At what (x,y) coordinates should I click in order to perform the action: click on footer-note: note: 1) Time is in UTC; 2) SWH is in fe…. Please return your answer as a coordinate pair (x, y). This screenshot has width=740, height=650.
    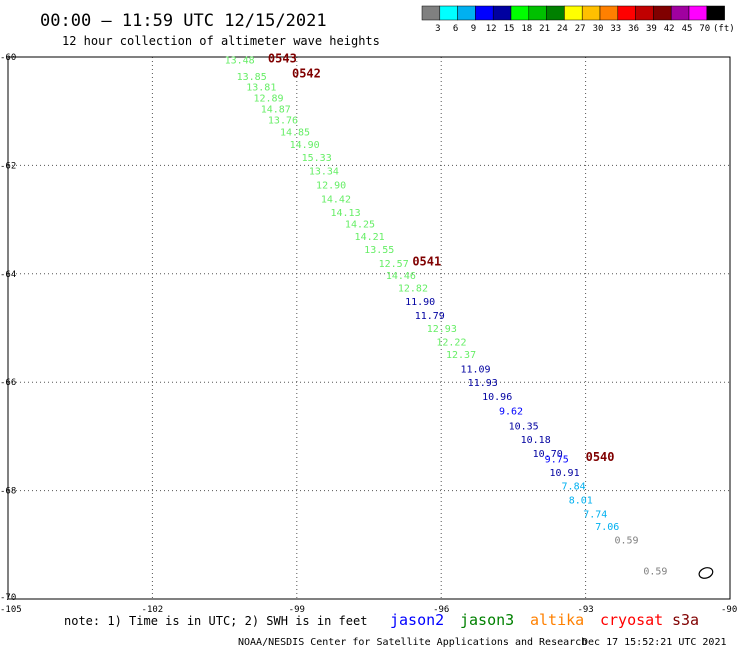
    Looking at the image, I should click on (215, 621).